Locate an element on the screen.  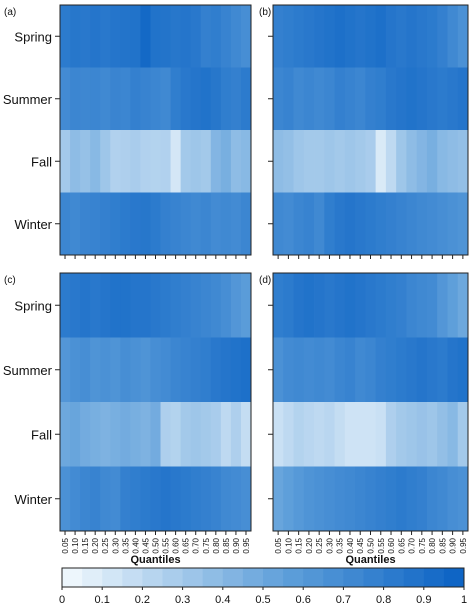
colorbar-tick-label: 1 is located at coordinates (464, 600).